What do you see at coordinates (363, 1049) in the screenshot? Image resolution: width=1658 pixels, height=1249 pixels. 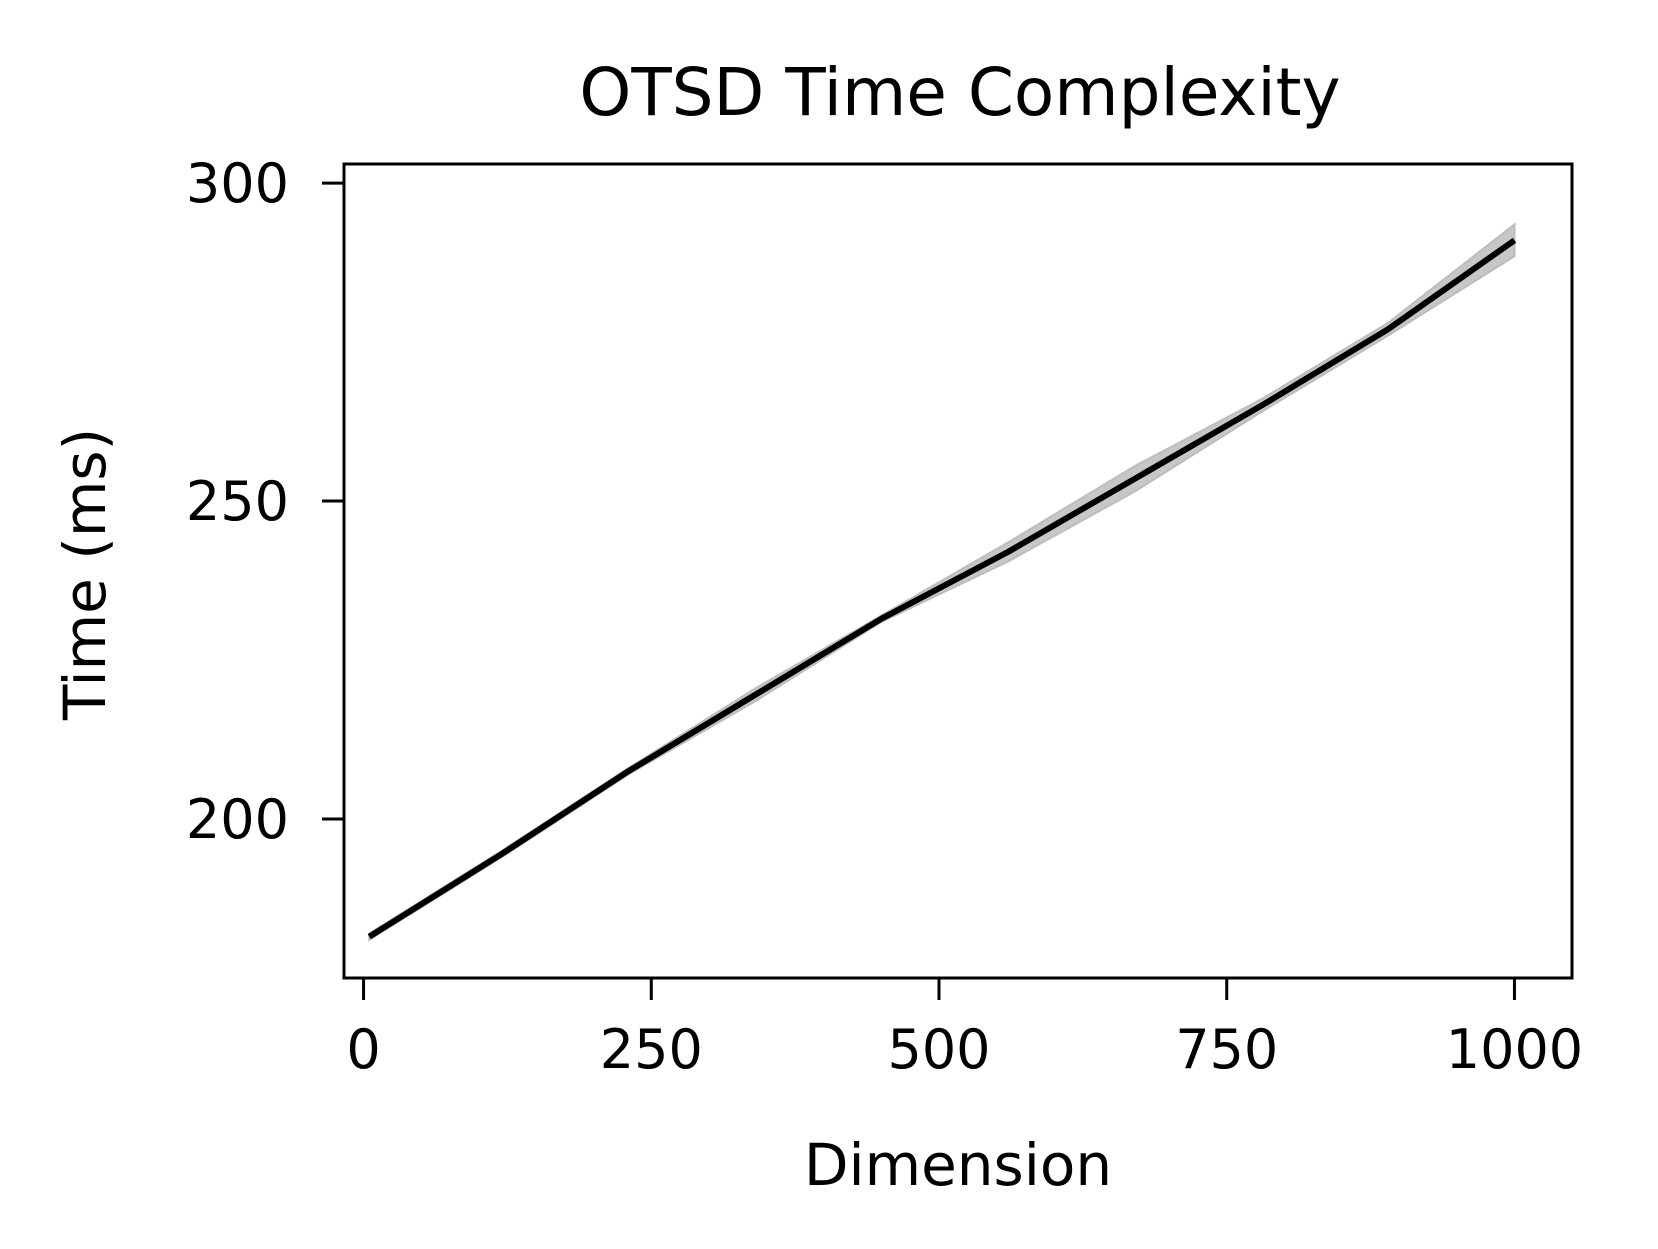 I see `x-tick-label: 0` at bounding box center [363, 1049].